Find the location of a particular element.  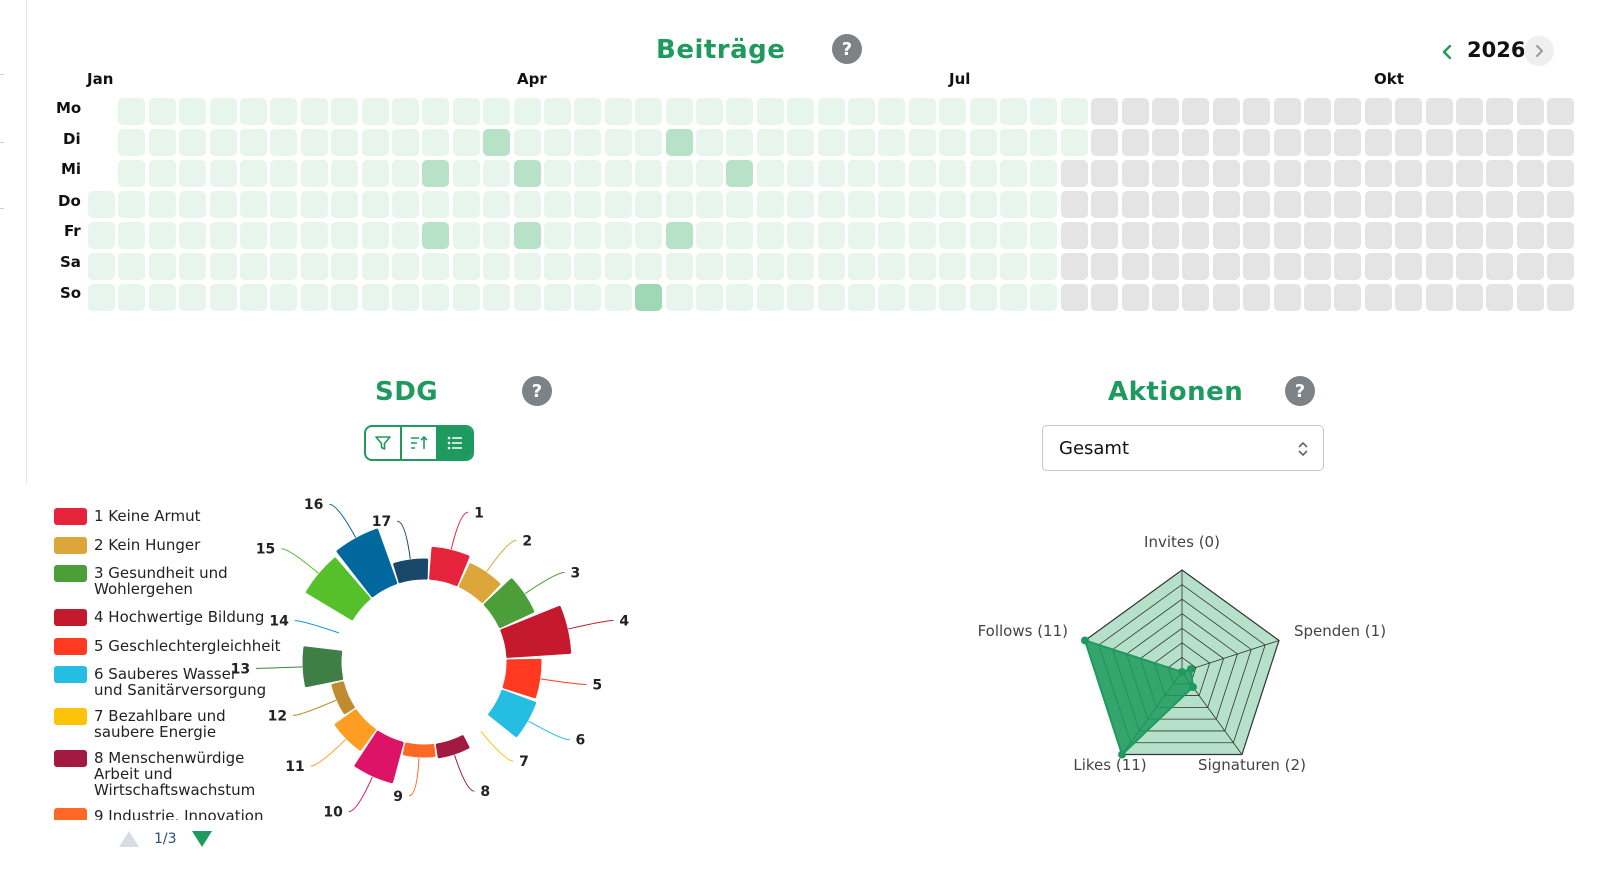

radar-point is located at coordinates (1122, 754).